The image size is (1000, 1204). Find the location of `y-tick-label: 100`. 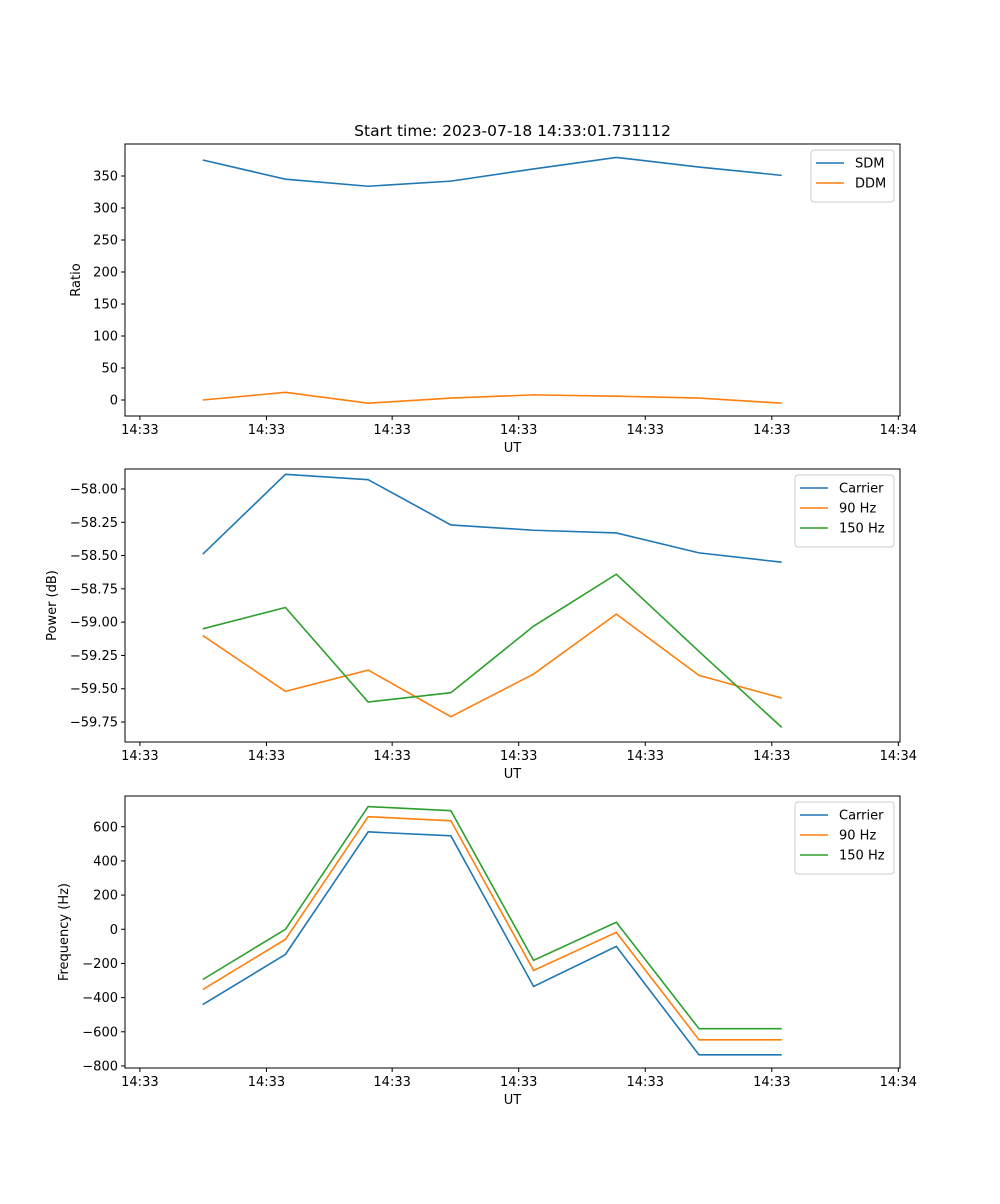

y-tick-label: 100 is located at coordinates (105, 337).